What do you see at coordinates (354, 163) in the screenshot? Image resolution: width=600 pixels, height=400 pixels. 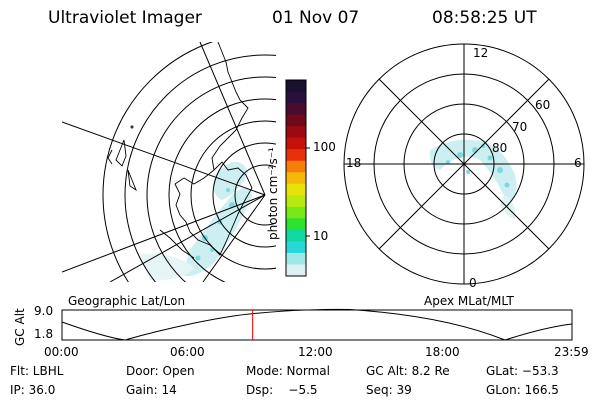 I see `mlt-label-18: 18` at bounding box center [354, 163].